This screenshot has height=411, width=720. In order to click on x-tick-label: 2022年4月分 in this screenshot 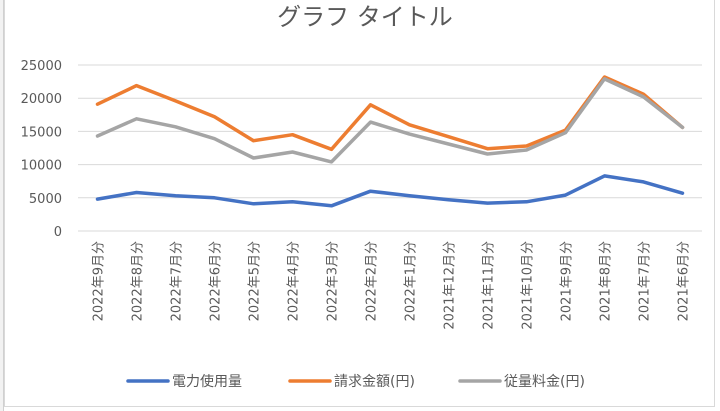, I will do `click(294, 281)`.